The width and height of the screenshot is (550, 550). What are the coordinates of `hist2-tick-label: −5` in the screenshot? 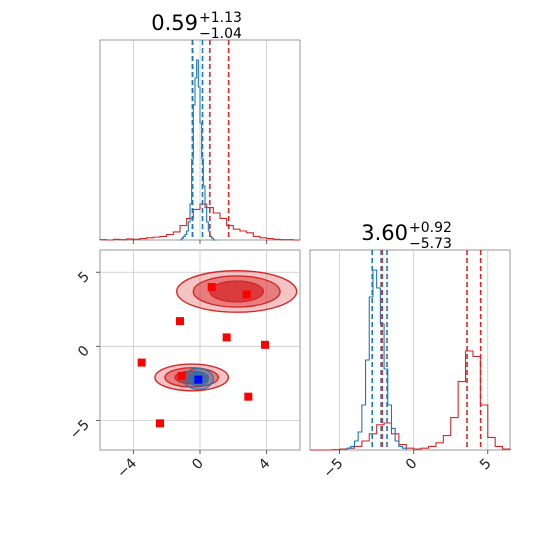 It's located at (334, 469).